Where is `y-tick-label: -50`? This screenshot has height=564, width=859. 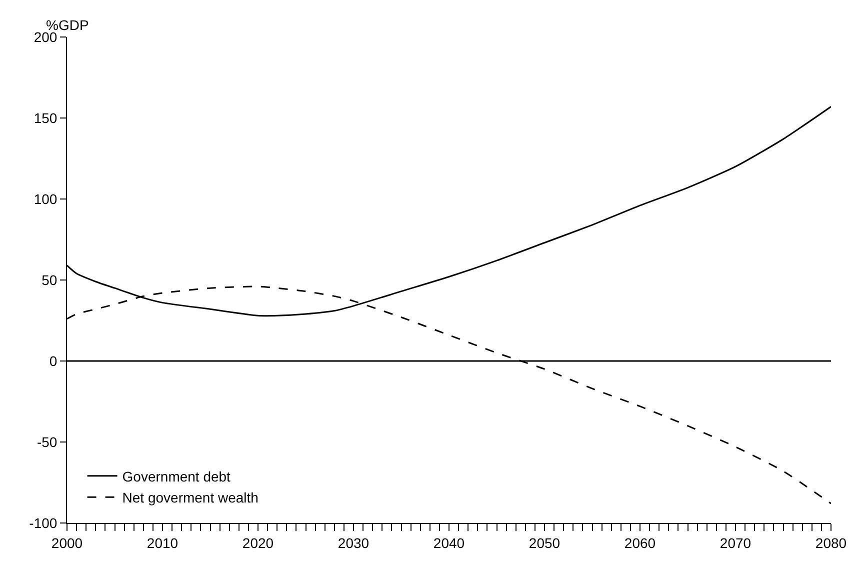
y-tick-label: -50 is located at coordinates (47, 442).